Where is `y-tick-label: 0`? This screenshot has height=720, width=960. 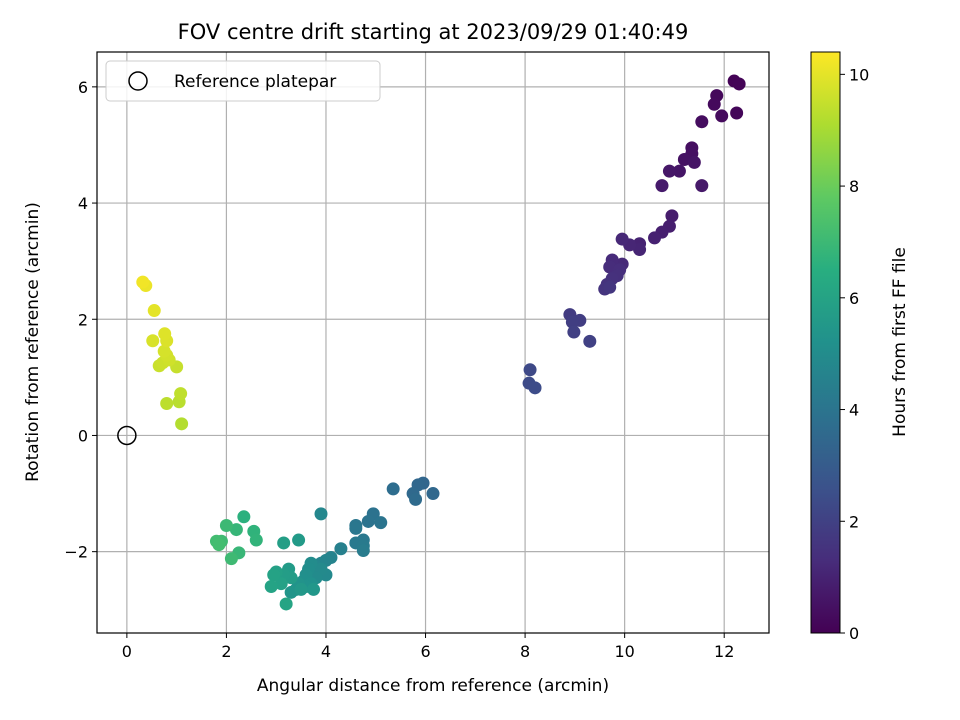 y-tick-label: 0 is located at coordinates (83, 435).